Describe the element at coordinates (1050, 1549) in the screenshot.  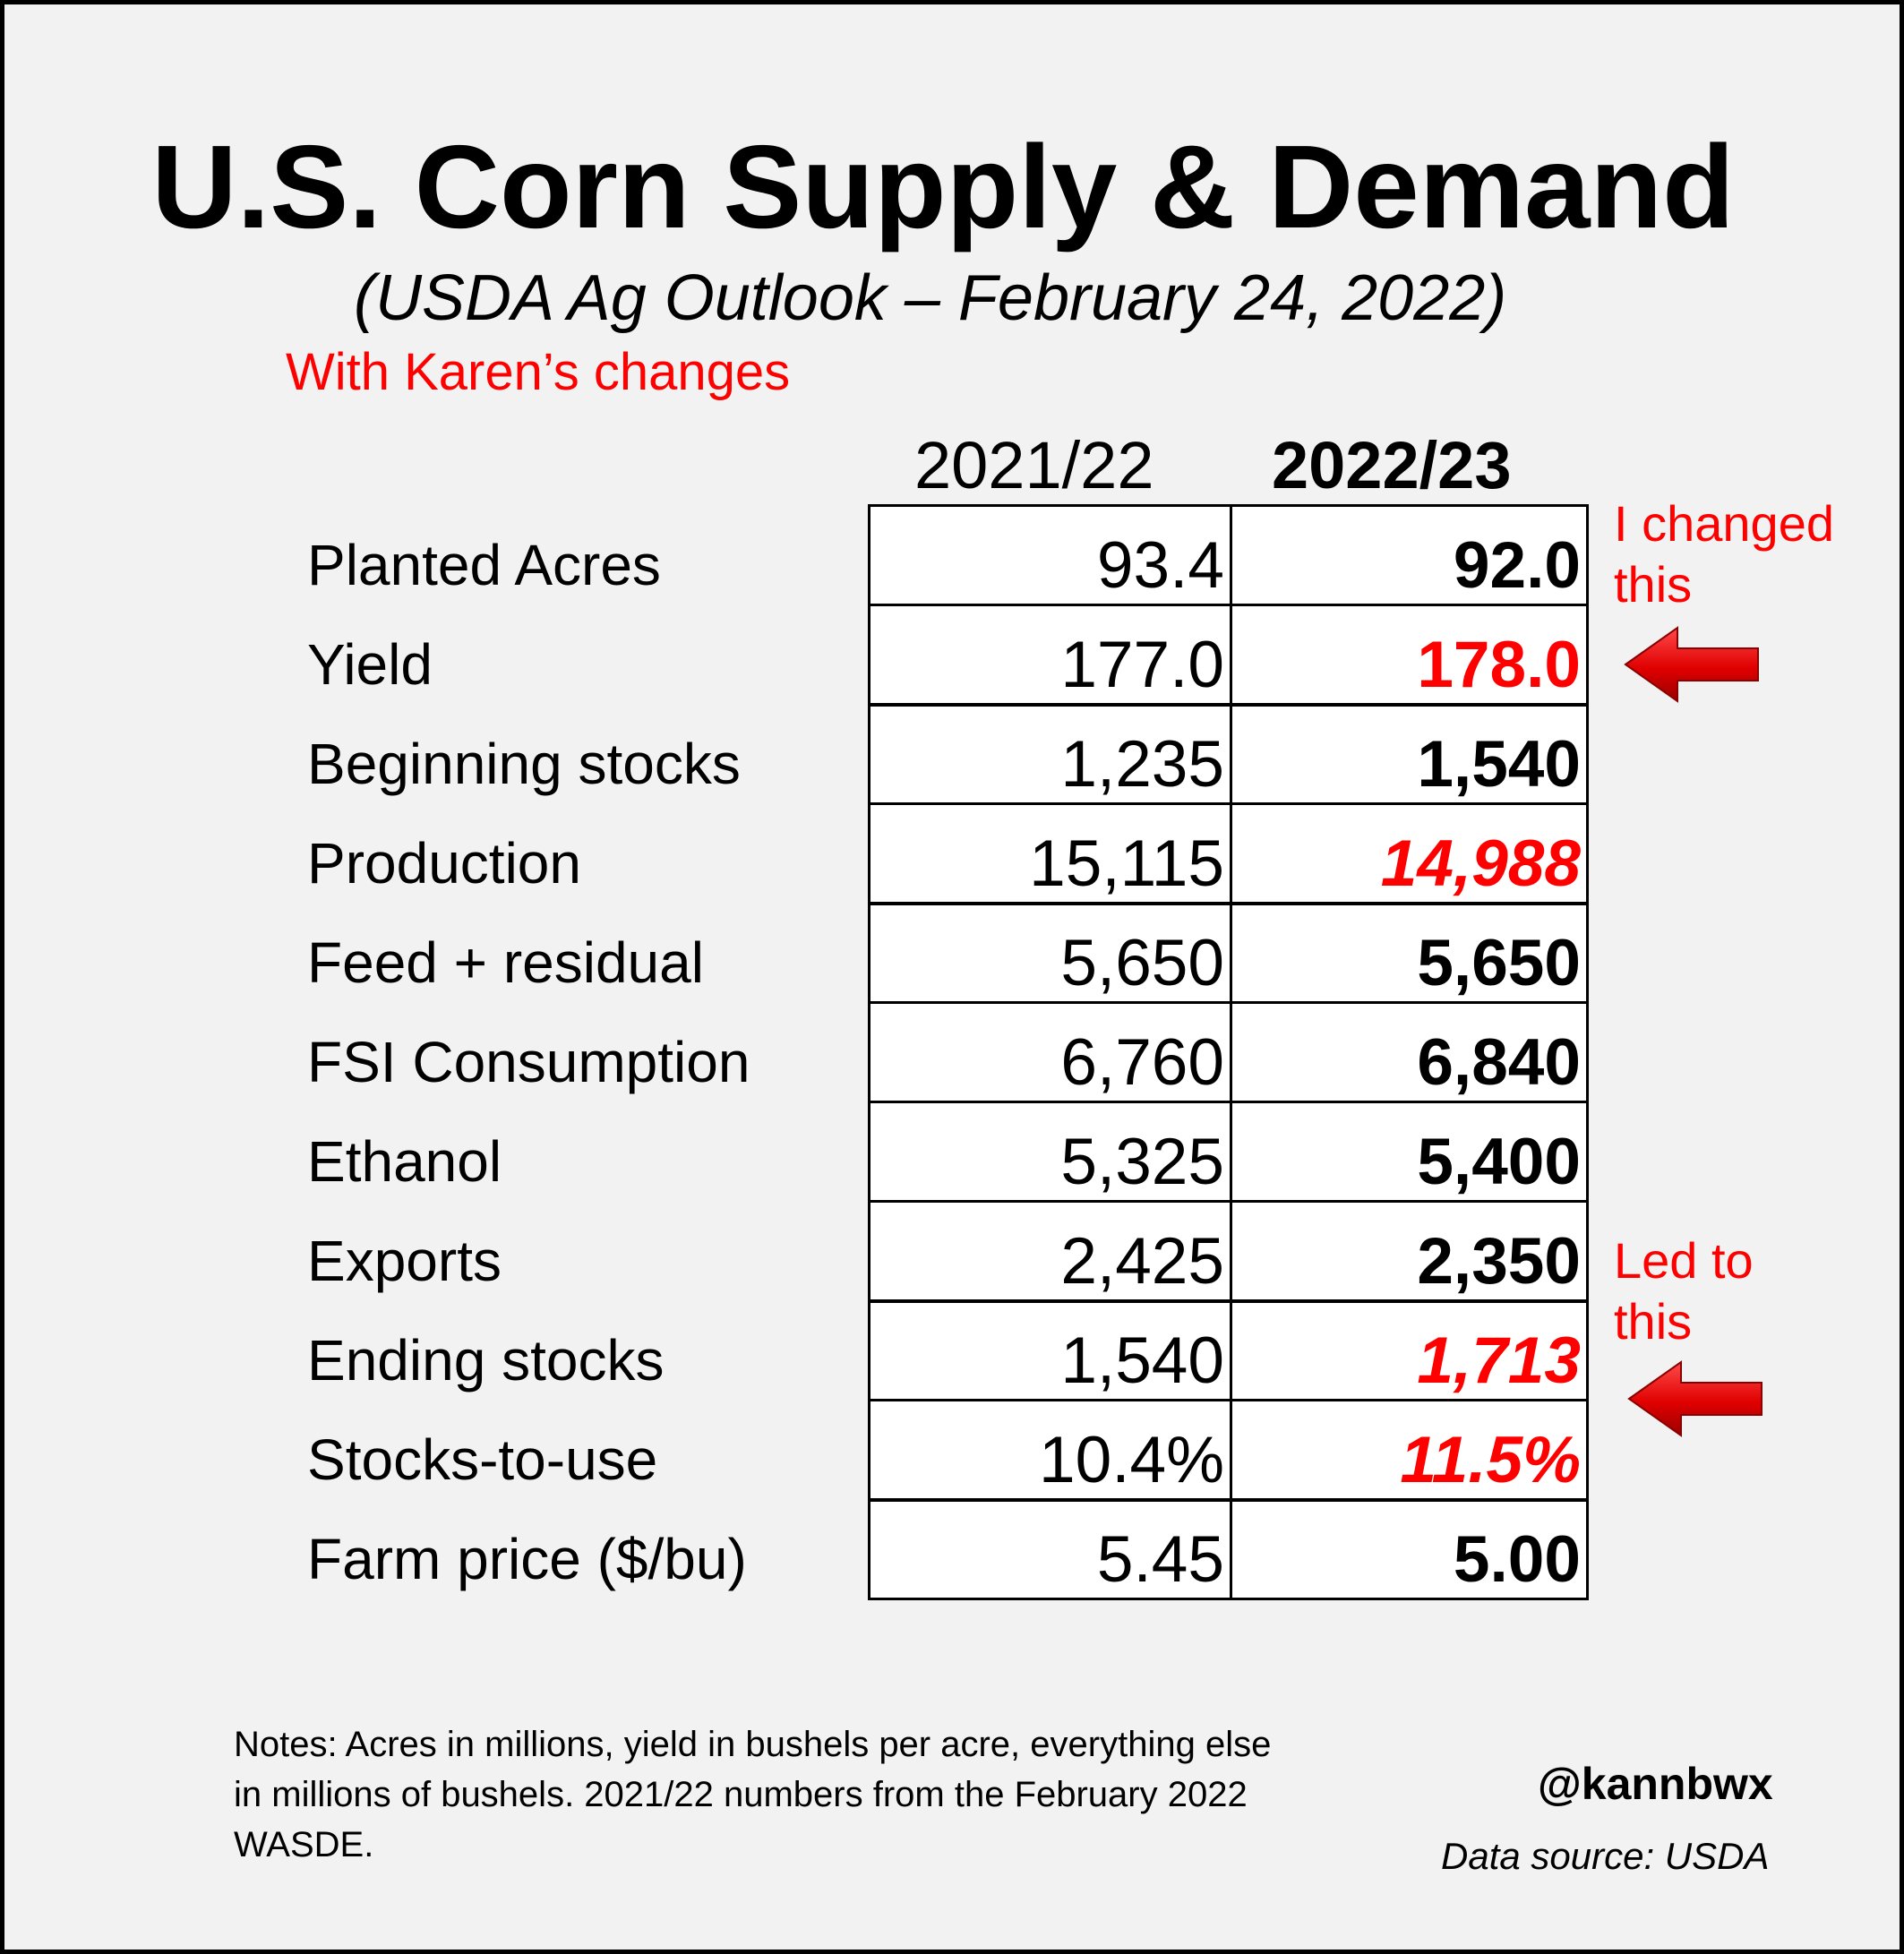
I see `value-2021-22: 5.45` at that location.